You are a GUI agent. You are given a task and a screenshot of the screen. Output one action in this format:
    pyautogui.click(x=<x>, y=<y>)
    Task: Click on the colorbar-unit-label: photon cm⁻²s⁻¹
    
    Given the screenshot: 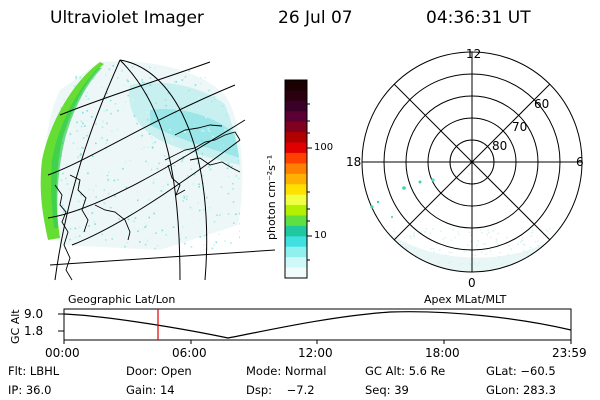 What is the action you would take?
    pyautogui.click(x=271, y=197)
    